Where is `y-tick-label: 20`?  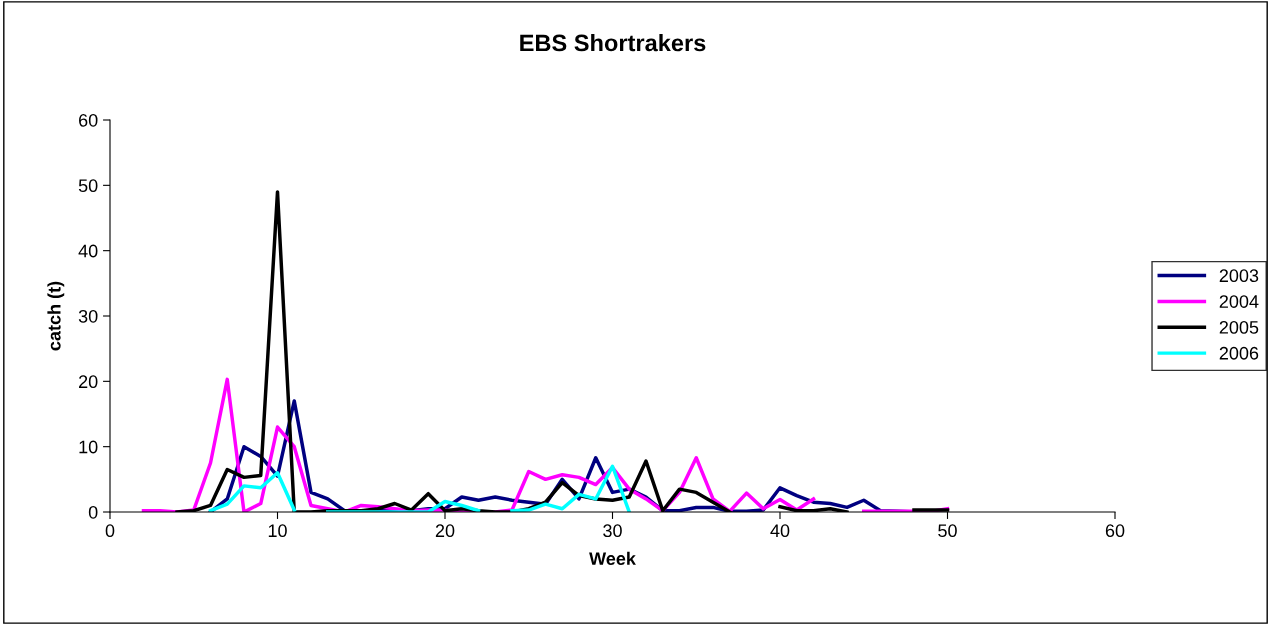
y-tick-label: 20 is located at coordinates (88, 382).